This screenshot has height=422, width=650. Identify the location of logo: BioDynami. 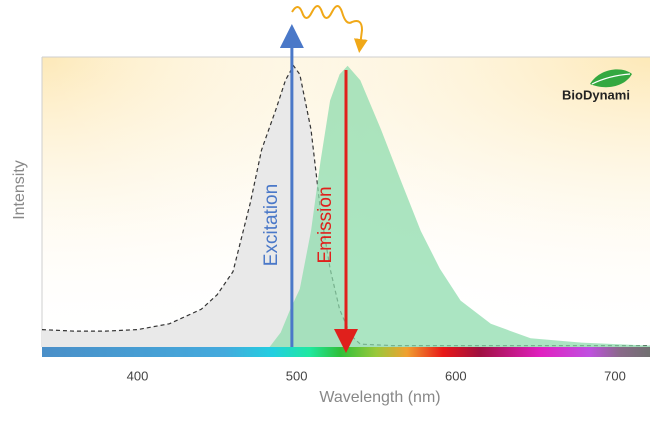
(597, 85).